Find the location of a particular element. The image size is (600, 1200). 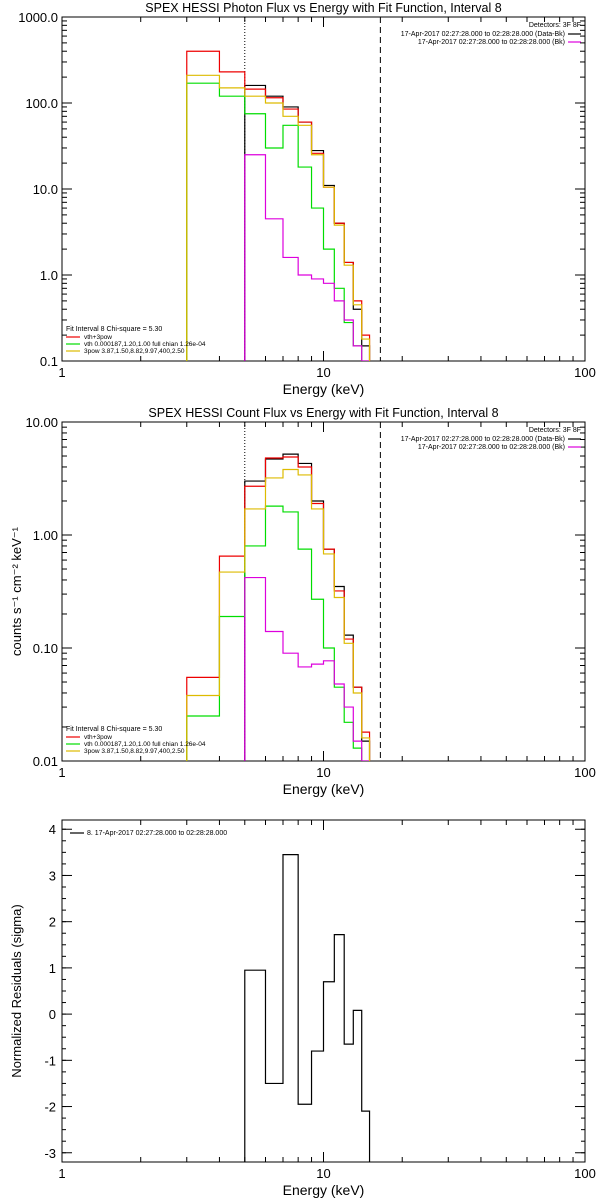

y-tick-label: 4 is located at coordinates (52, 829).